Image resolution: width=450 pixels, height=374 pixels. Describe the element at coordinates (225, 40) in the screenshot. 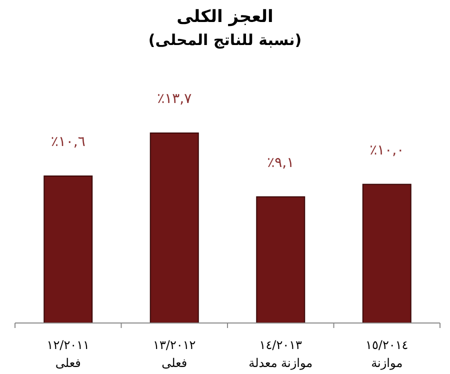

I see `chart-subtitle: (نسبة للناتج المحلى)` at that location.